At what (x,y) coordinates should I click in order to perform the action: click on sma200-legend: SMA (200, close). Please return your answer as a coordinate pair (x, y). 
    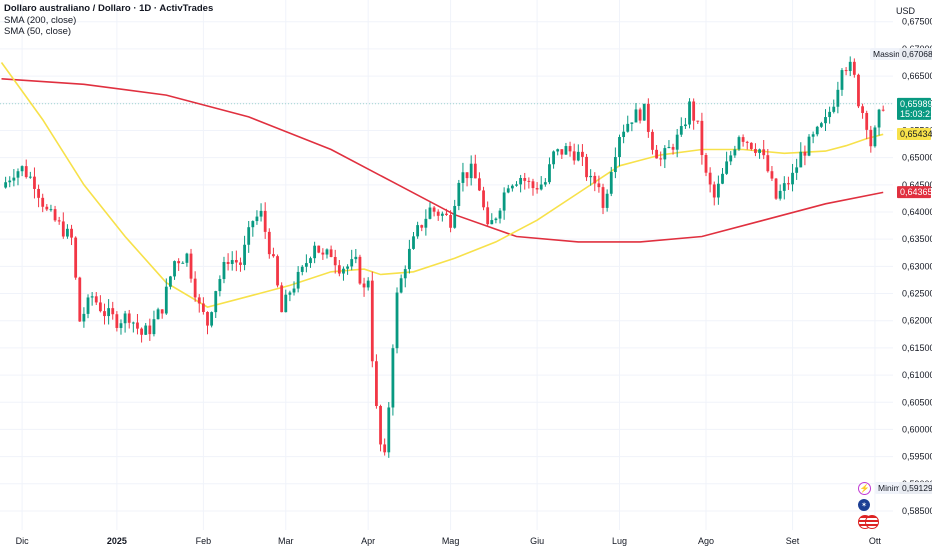
    Looking at the image, I should click on (40, 20).